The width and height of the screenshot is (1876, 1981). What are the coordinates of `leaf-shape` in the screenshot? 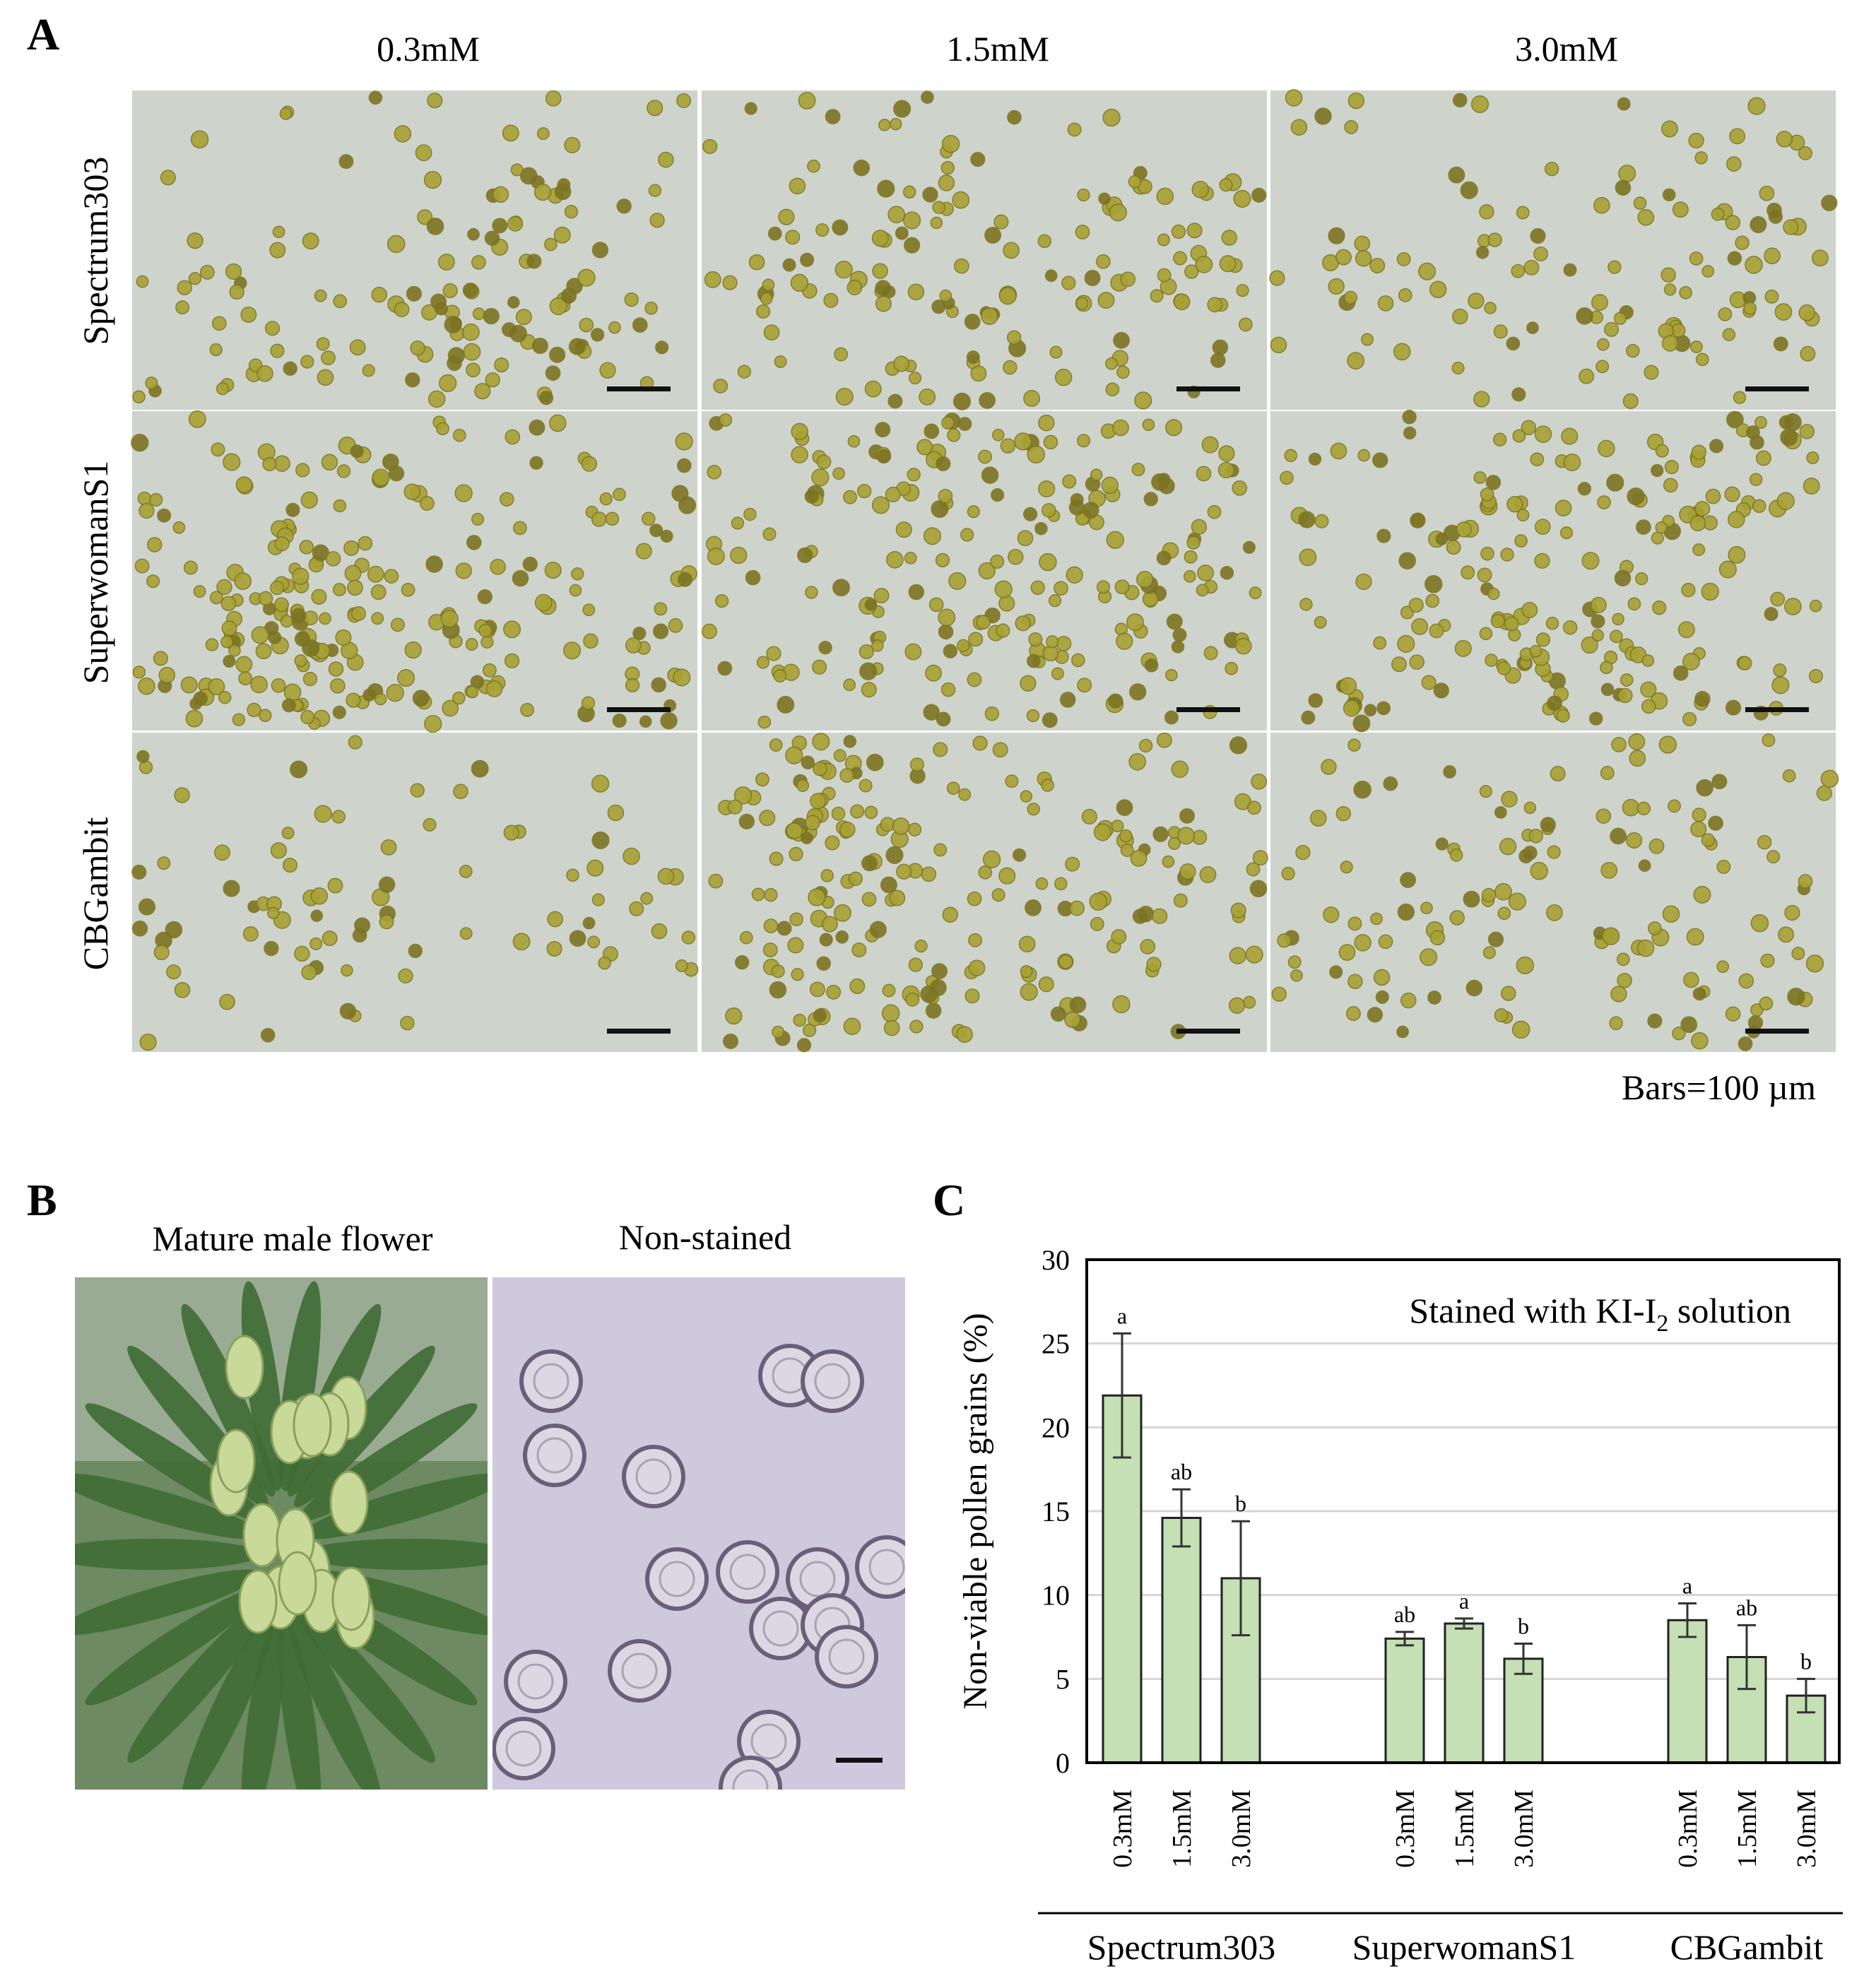 It's located at (168, 1506).